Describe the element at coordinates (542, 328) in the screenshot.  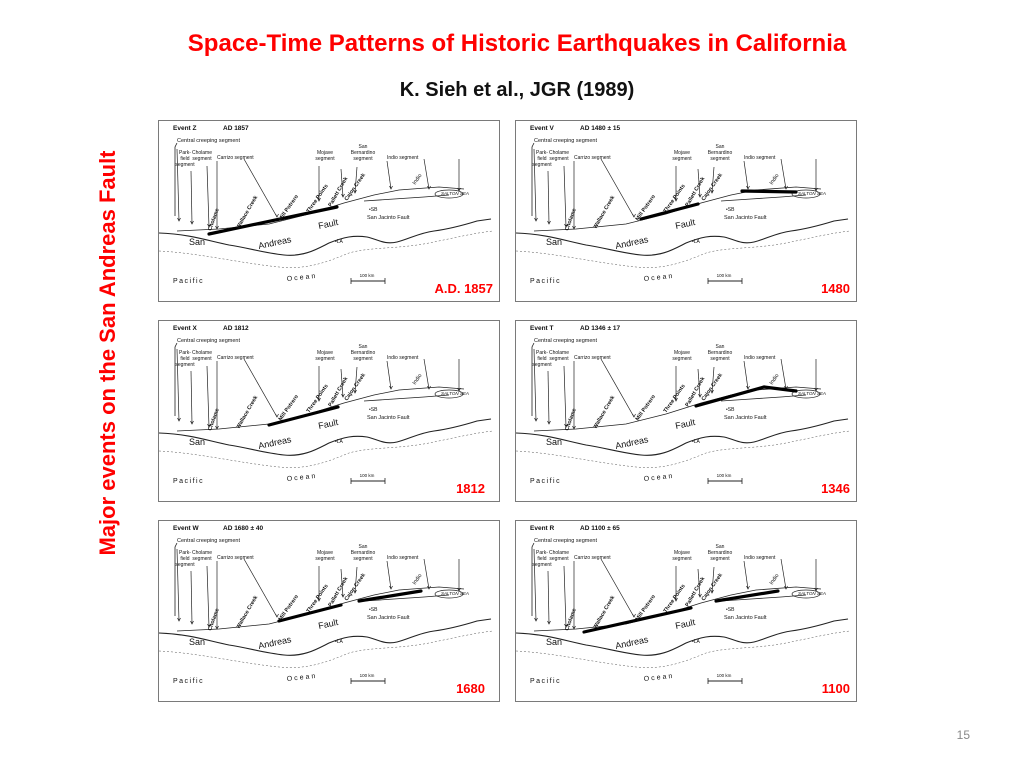
I see `event-name: Event T` at that location.